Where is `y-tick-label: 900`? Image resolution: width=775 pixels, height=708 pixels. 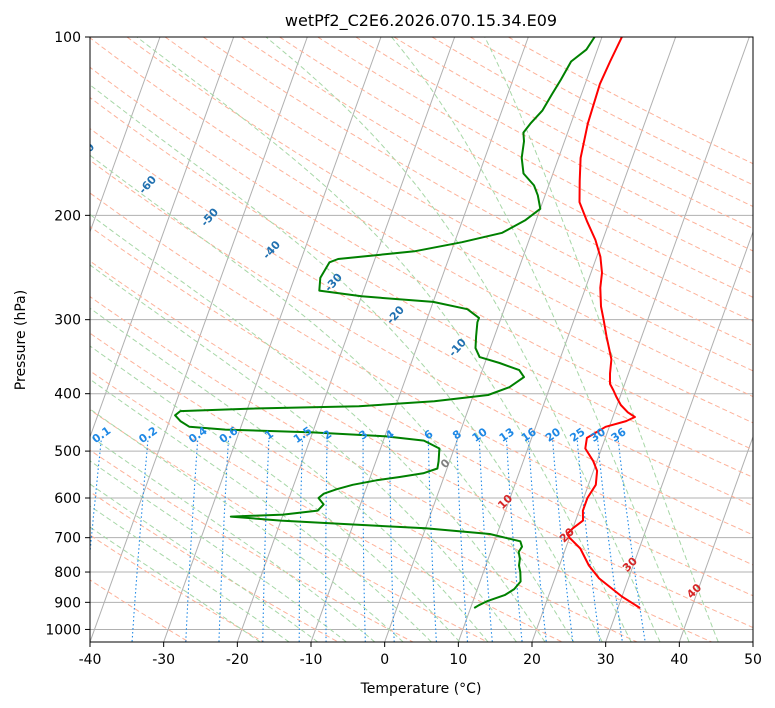
y-tick-label: 900 is located at coordinates (67, 603).